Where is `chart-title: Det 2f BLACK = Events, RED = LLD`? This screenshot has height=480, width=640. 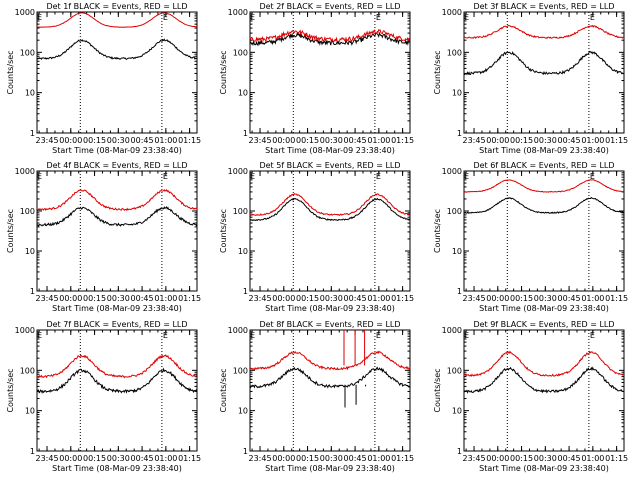 chart-title: Det 2f BLACK = Events, RED = LLD is located at coordinates (329, 6).